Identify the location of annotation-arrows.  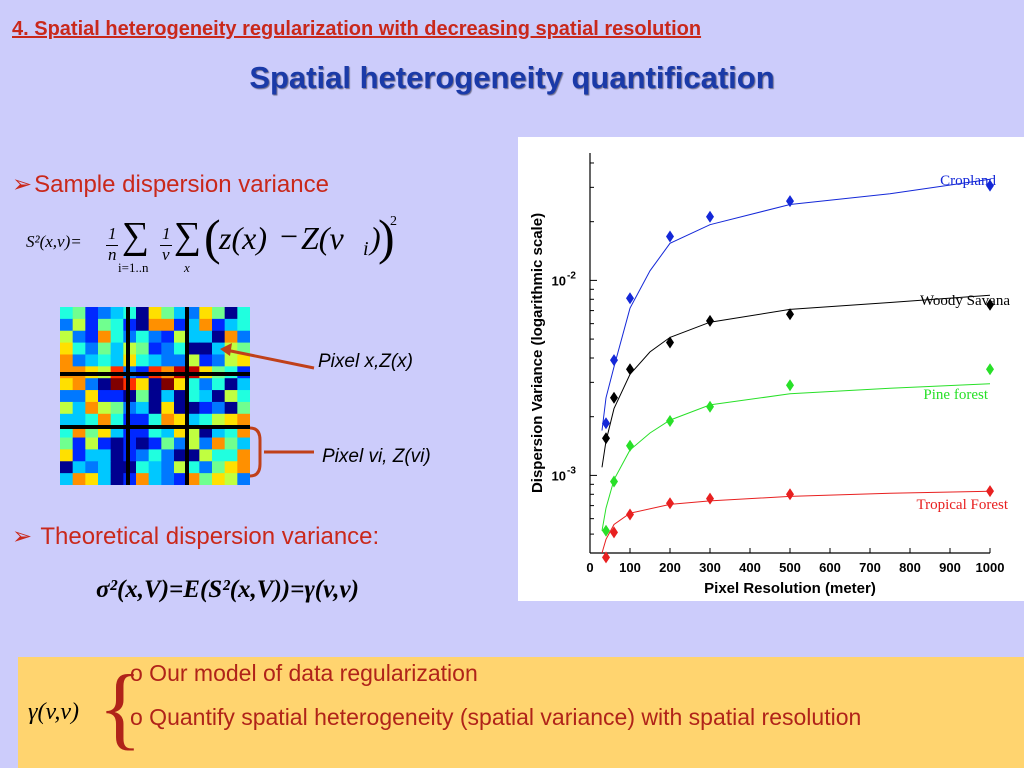
(267, 410).